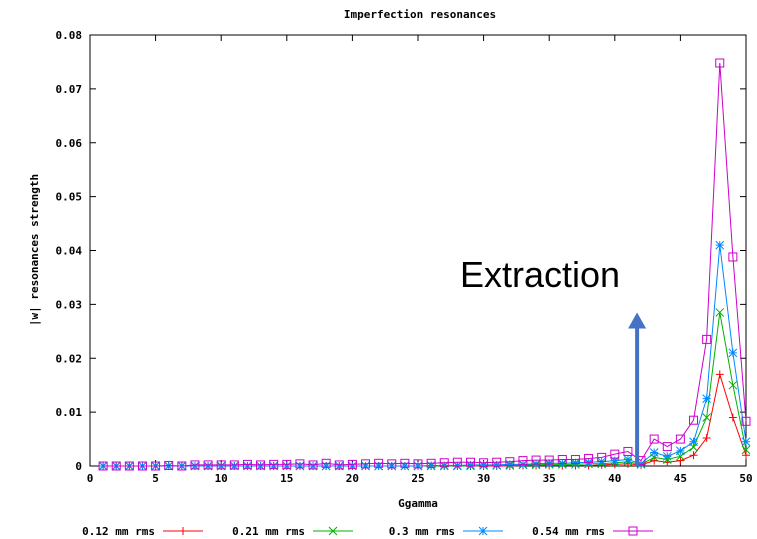 The image size is (757, 539). What do you see at coordinates (745, 478) in the screenshot?
I see `x-tick-label: 50` at bounding box center [745, 478].